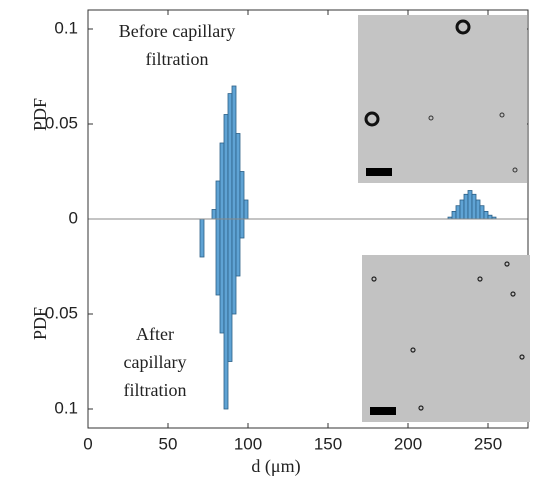 The image size is (535, 483). Describe the element at coordinates (408, 443) in the screenshot. I see `x-tick-label: 200` at that location.